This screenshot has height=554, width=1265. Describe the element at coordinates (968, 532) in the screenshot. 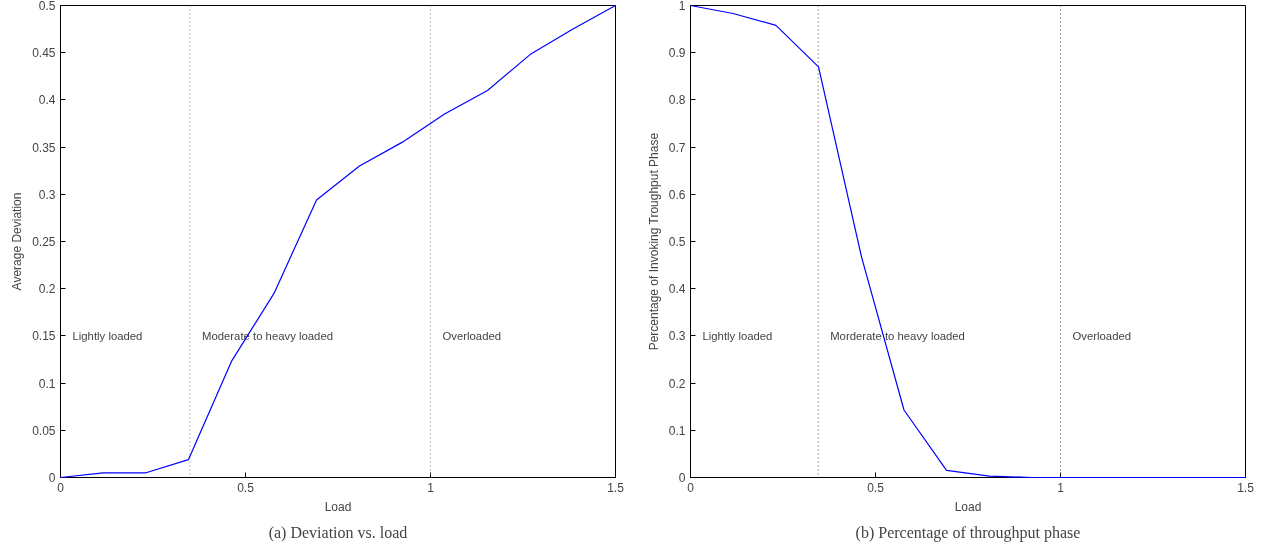

I see `text: (b) Percentage of throughput phase` at that location.